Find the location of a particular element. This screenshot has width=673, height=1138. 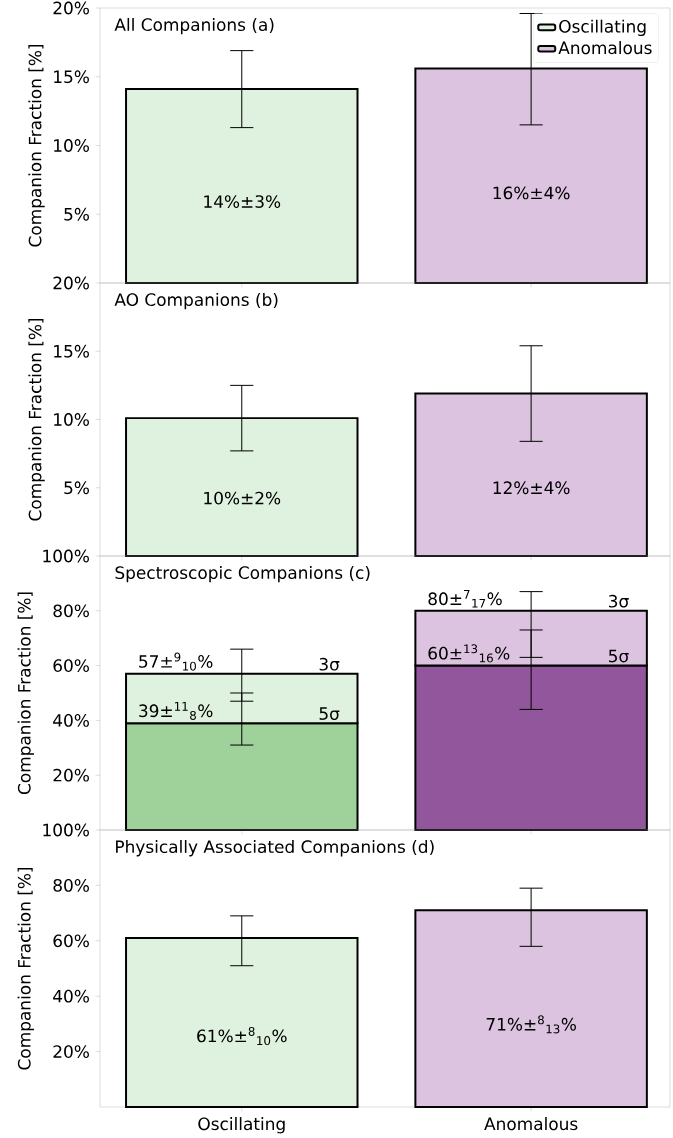

legend-label: Oscillating is located at coordinates (602, 28).